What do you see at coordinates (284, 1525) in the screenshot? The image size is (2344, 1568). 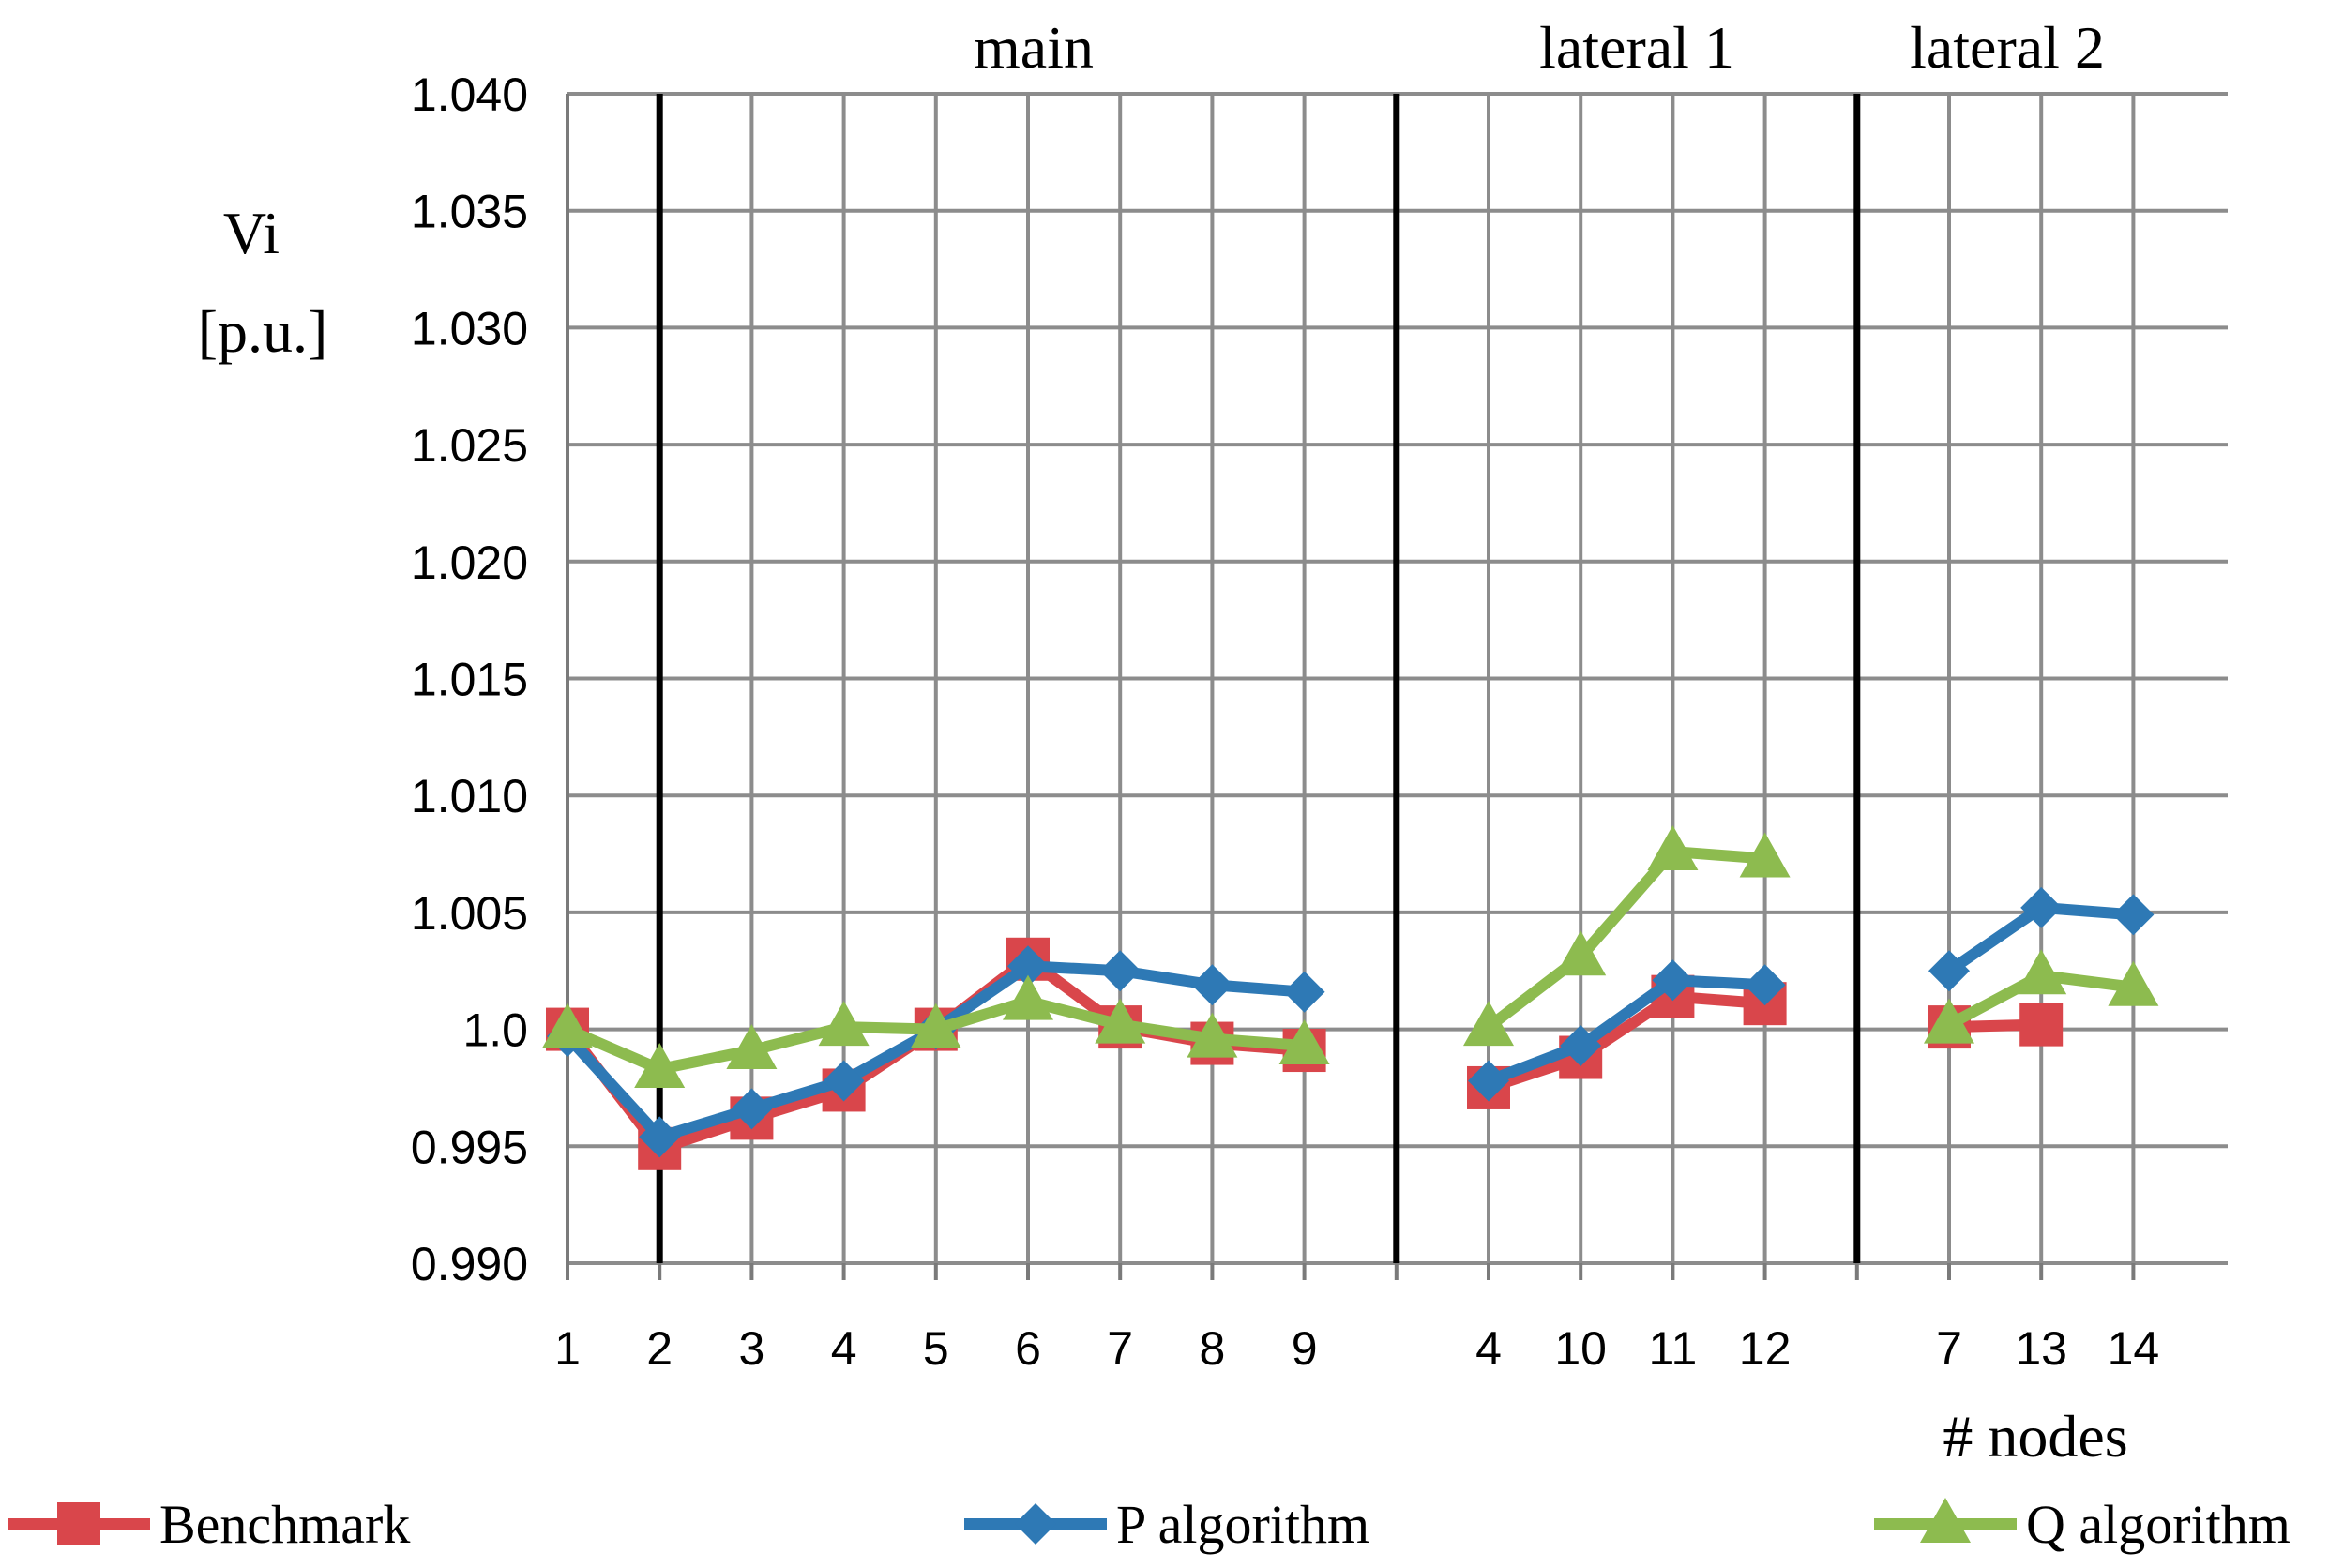 I see `legend-label: Benchmark` at bounding box center [284, 1525].